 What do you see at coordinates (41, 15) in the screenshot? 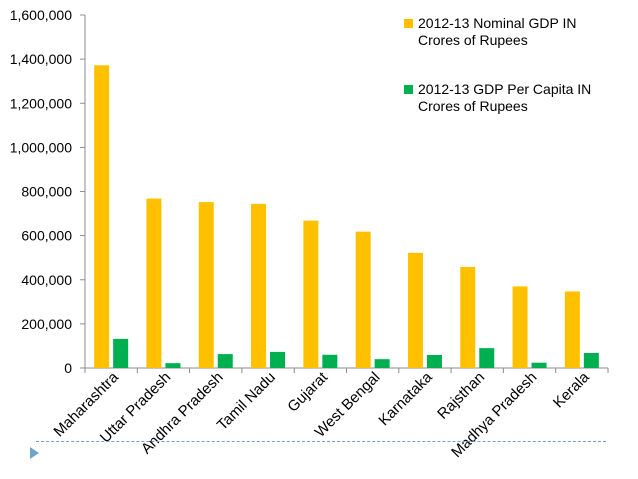
I see `y-tick-label: 1,600,000` at bounding box center [41, 15].